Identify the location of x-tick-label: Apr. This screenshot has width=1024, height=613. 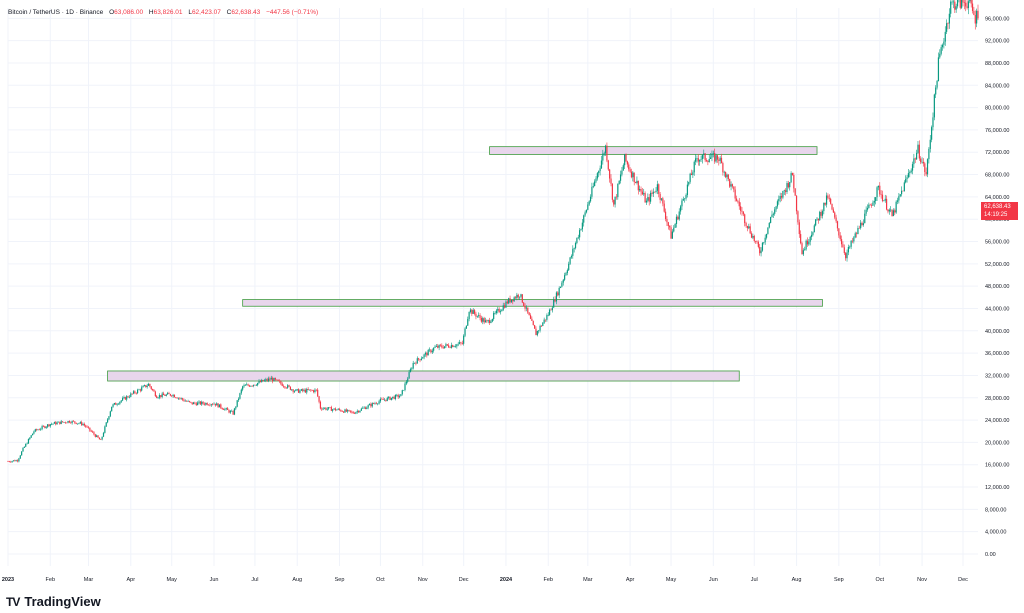
(630, 580).